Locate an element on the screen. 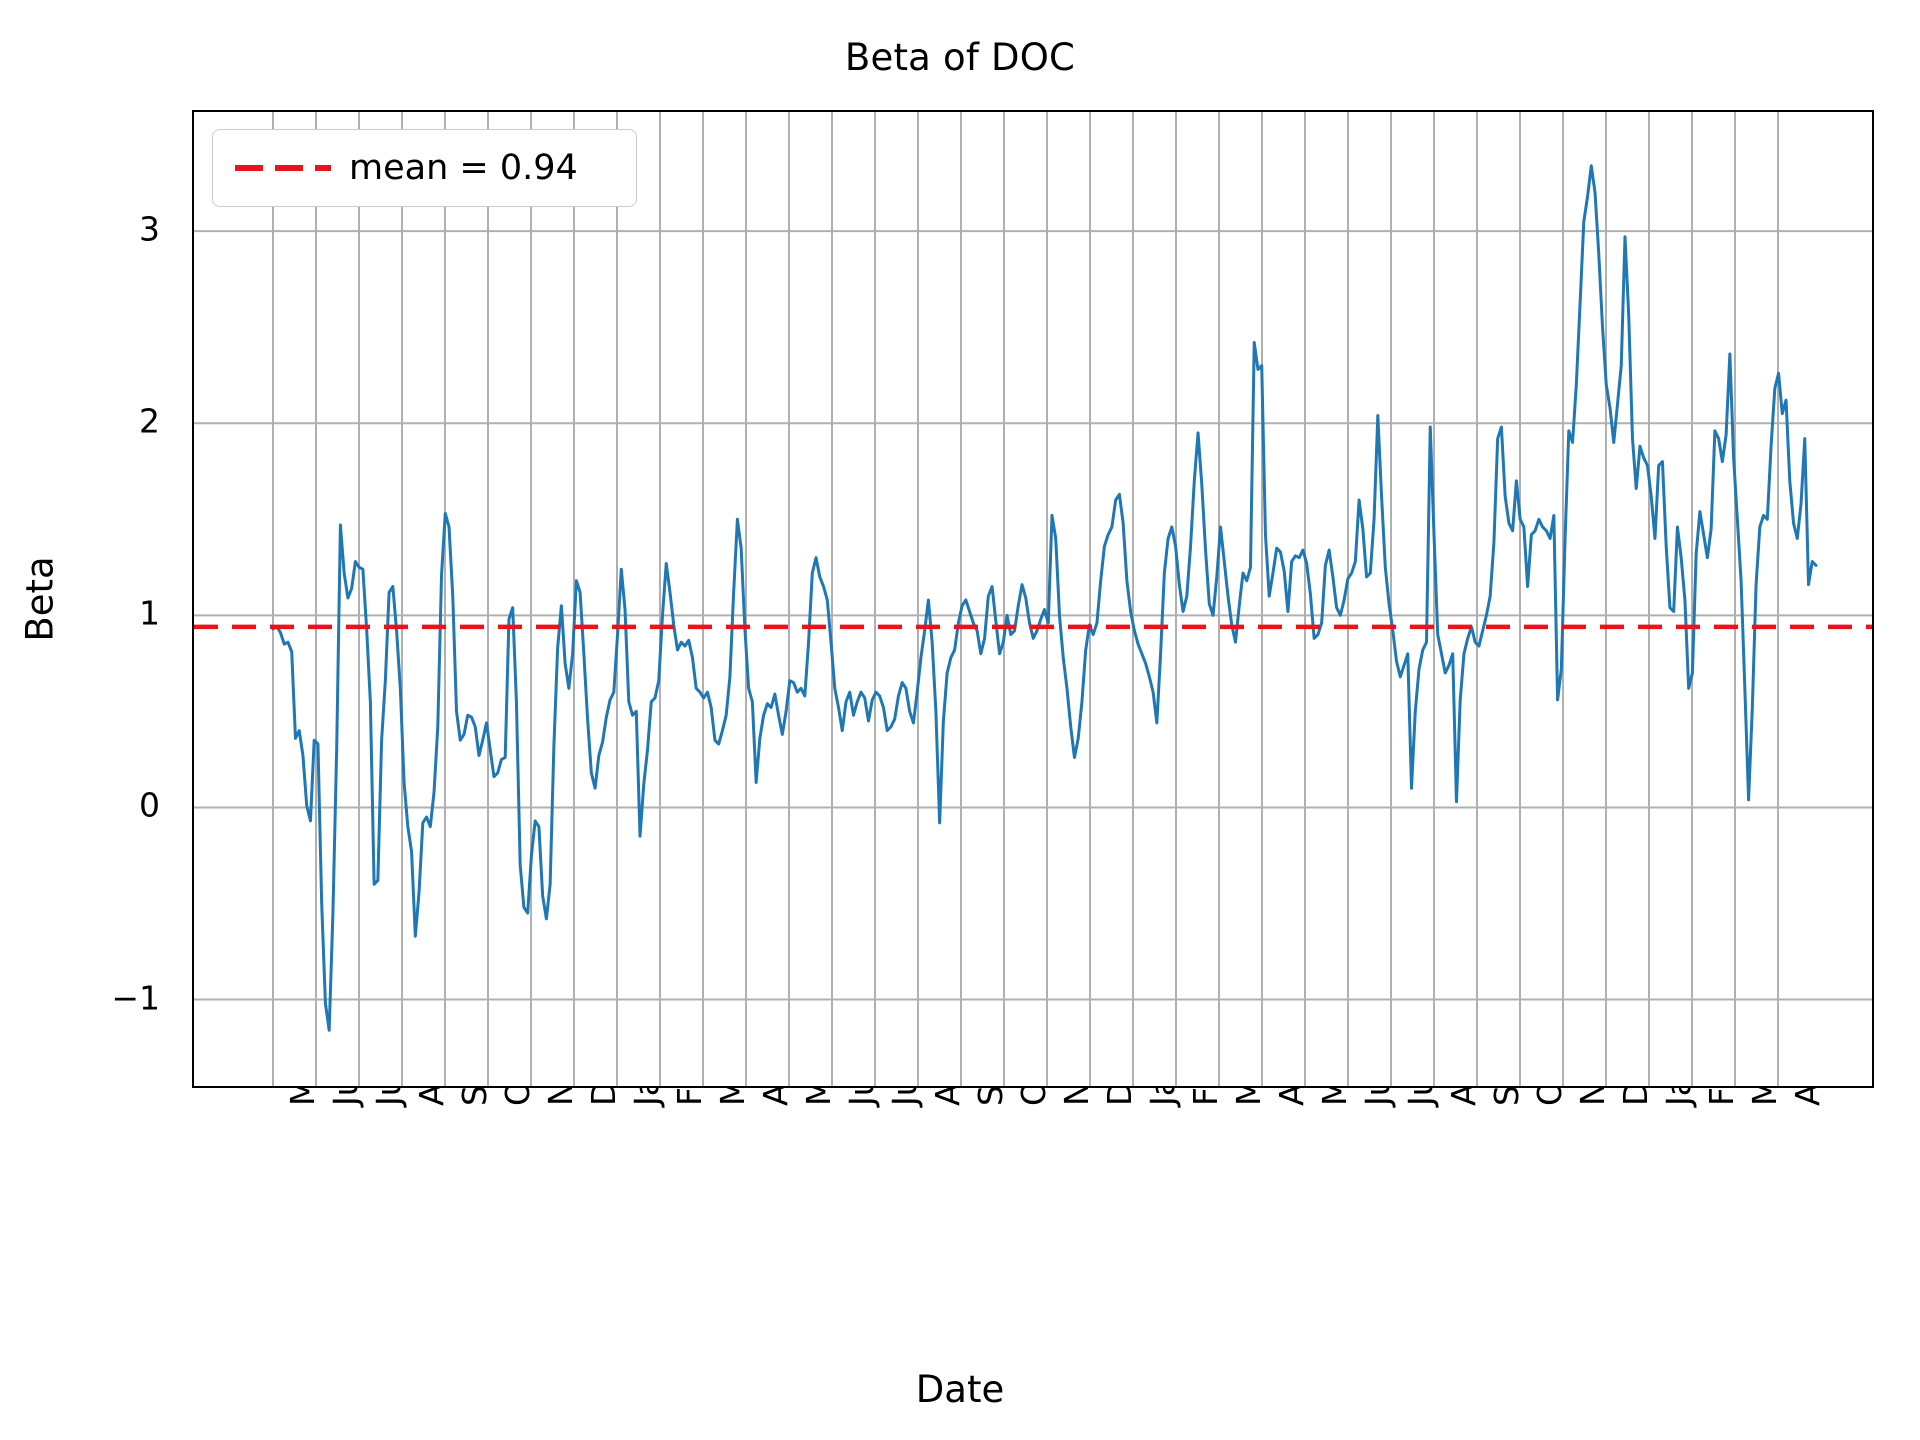 The height and width of the screenshot is (1440, 1920). y-axis-label: Beta is located at coordinates (40, 599).